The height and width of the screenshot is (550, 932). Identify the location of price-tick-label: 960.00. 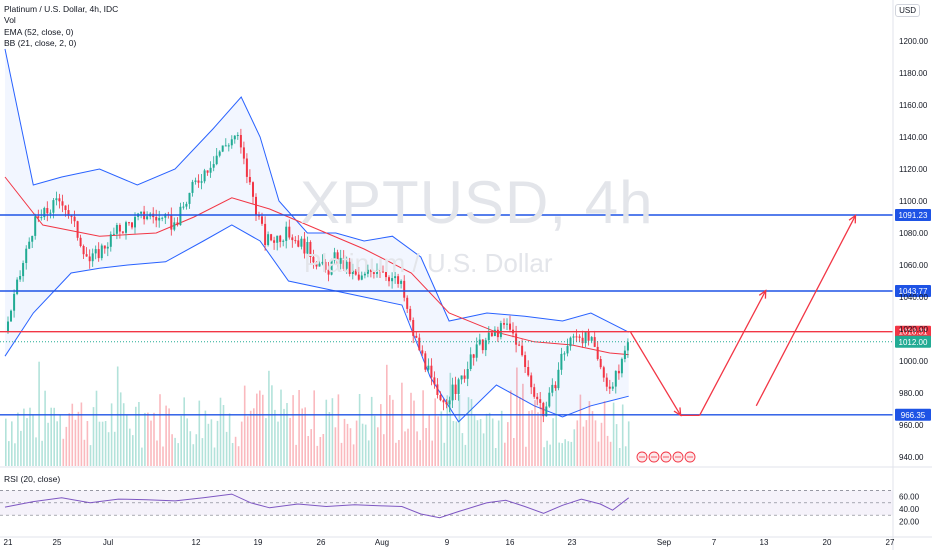
(911, 425).